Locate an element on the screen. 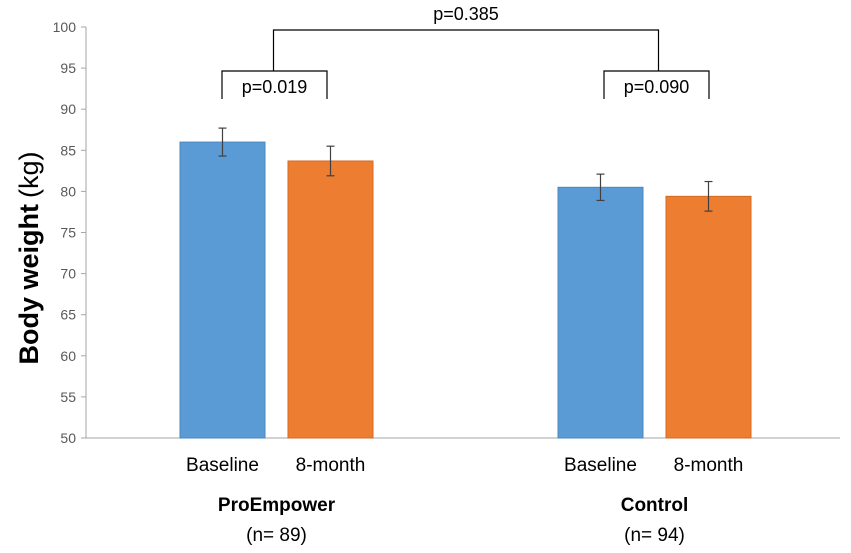 This screenshot has height=553, width=851. between-group-p-value: p=0.385 is located at coordinates (466, 14).